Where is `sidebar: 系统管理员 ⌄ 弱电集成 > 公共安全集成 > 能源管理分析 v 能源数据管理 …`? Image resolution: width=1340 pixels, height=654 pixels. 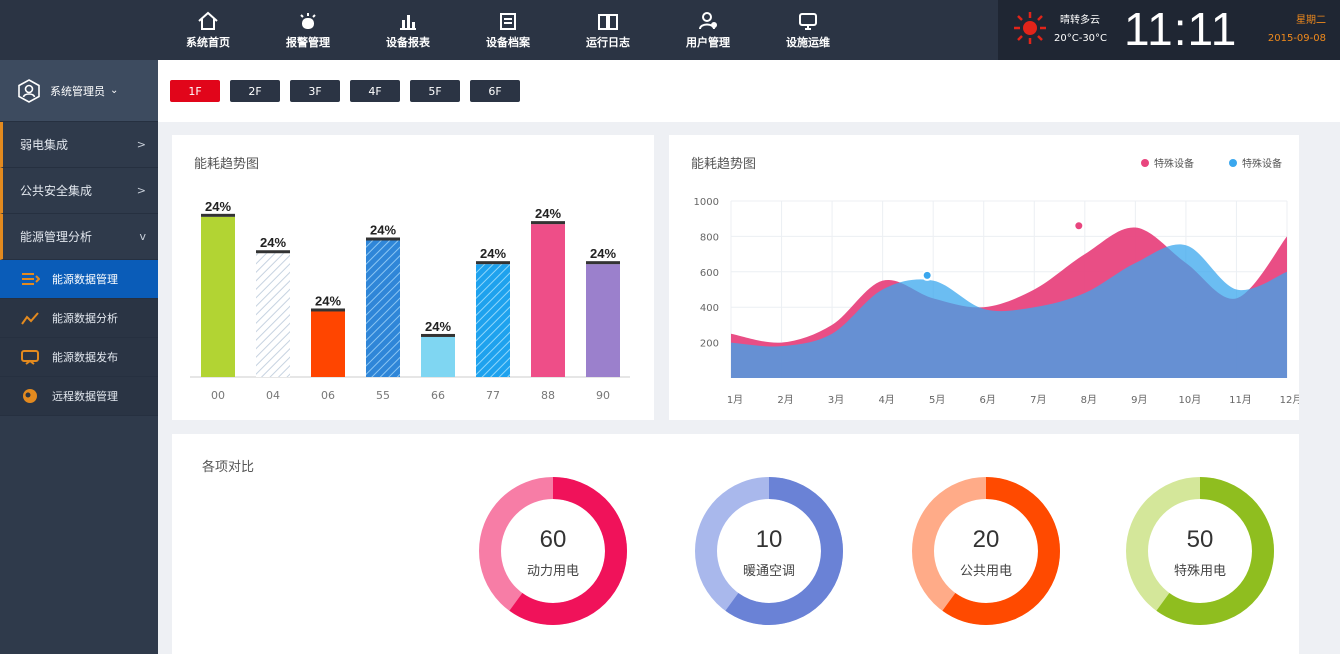
sidebar: 系统管理员 ⌄ 弱电集成 > 公共安全集成 > 能源管理分析 v 能源数据管理 … is located at coordinates (79, 357).